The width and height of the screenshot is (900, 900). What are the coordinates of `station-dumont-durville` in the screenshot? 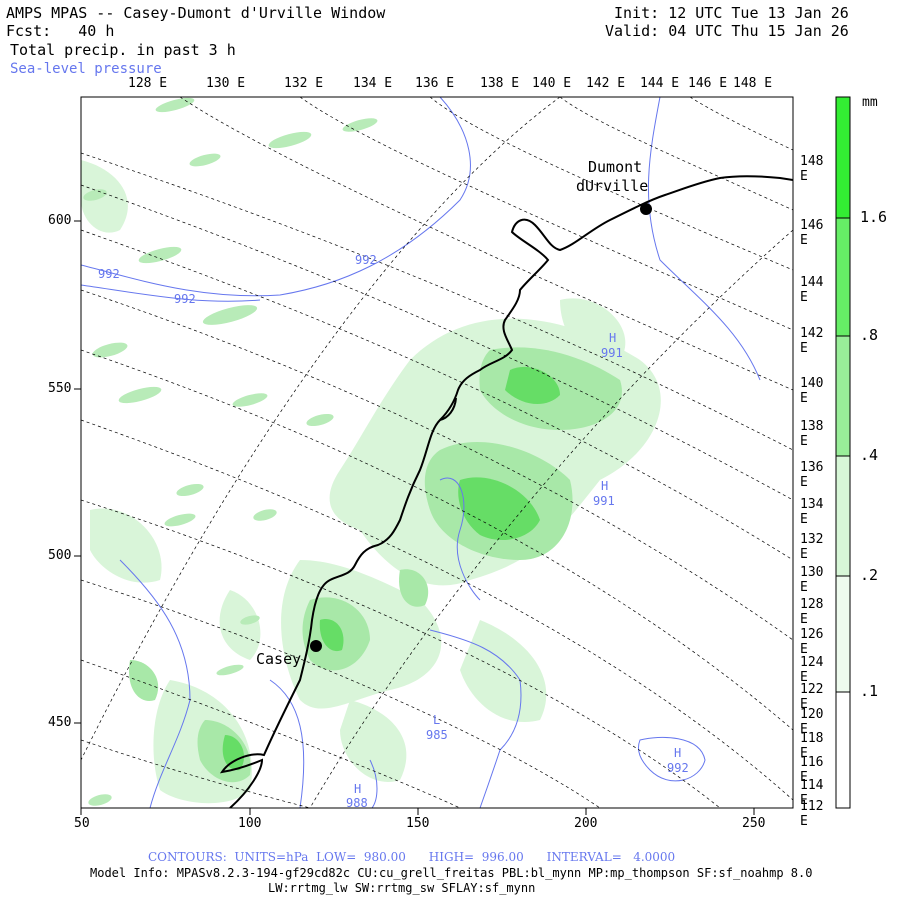 It's located at (646, 209).